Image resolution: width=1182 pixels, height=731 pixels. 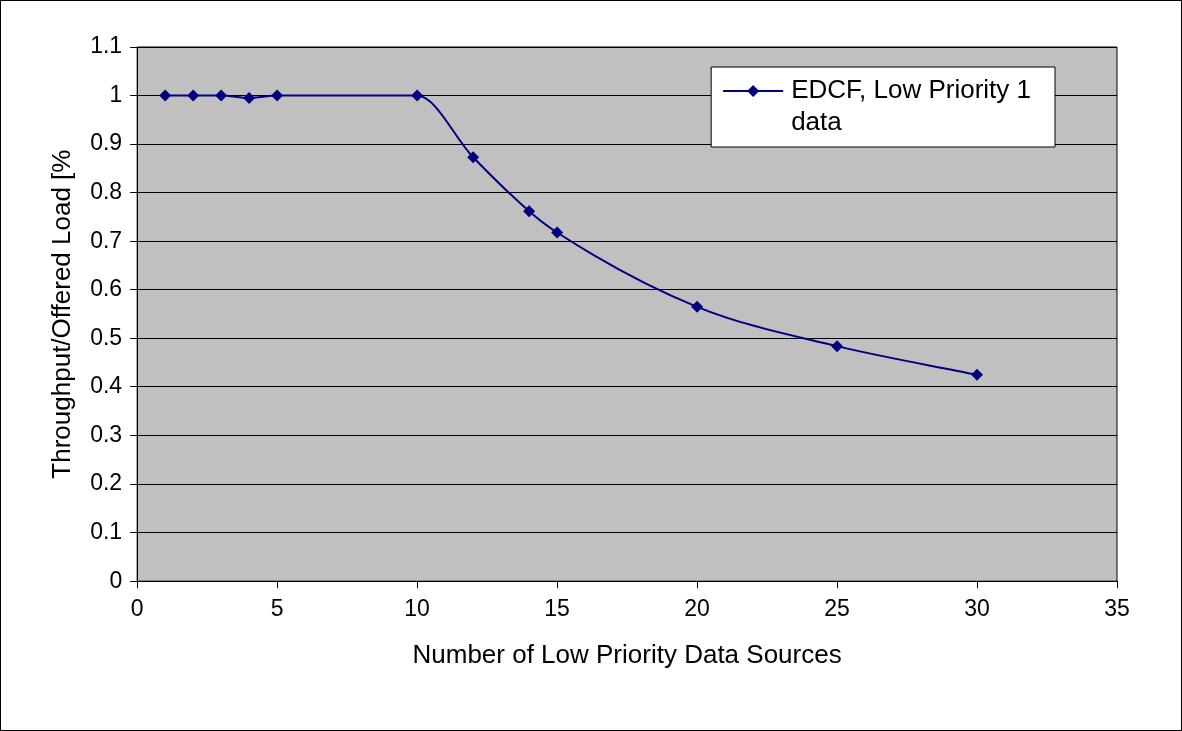 What do you see at coordinates (911, 105) in the screenshot?
I see `legend-label: EDCF, Low Priority 1 data` at bounding box center [911, 105].